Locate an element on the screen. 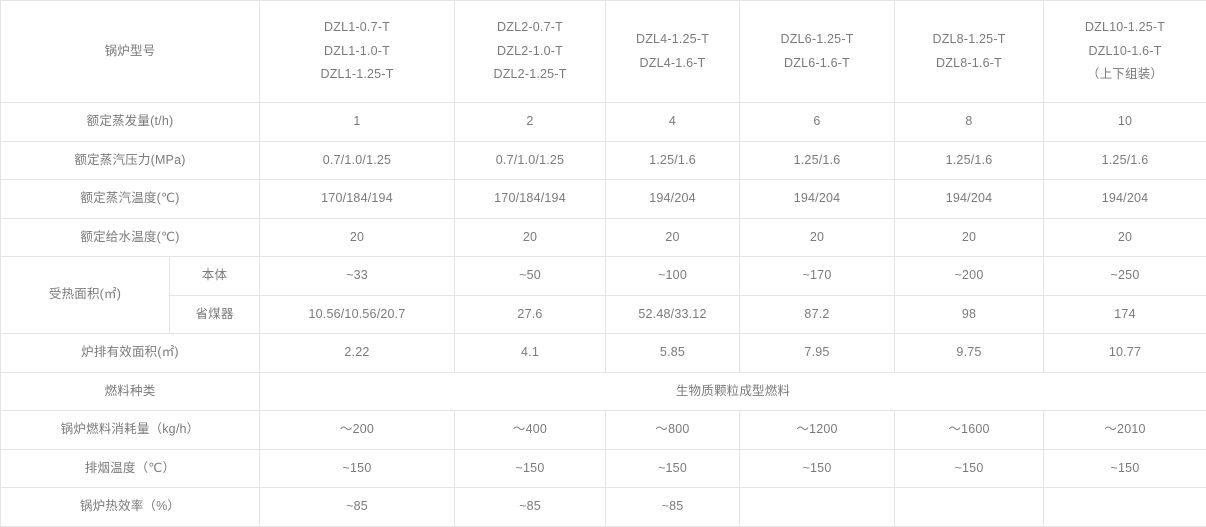  table-cell: ～2010 is located at coordinates (1124, 430).